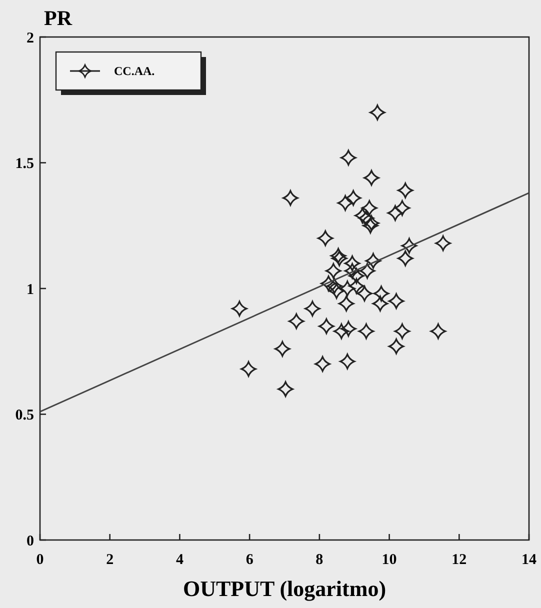 Image resolution: width=541 pixels, height=608 pixels. I want to click on x-tick-label: 12, so click(459, 560).